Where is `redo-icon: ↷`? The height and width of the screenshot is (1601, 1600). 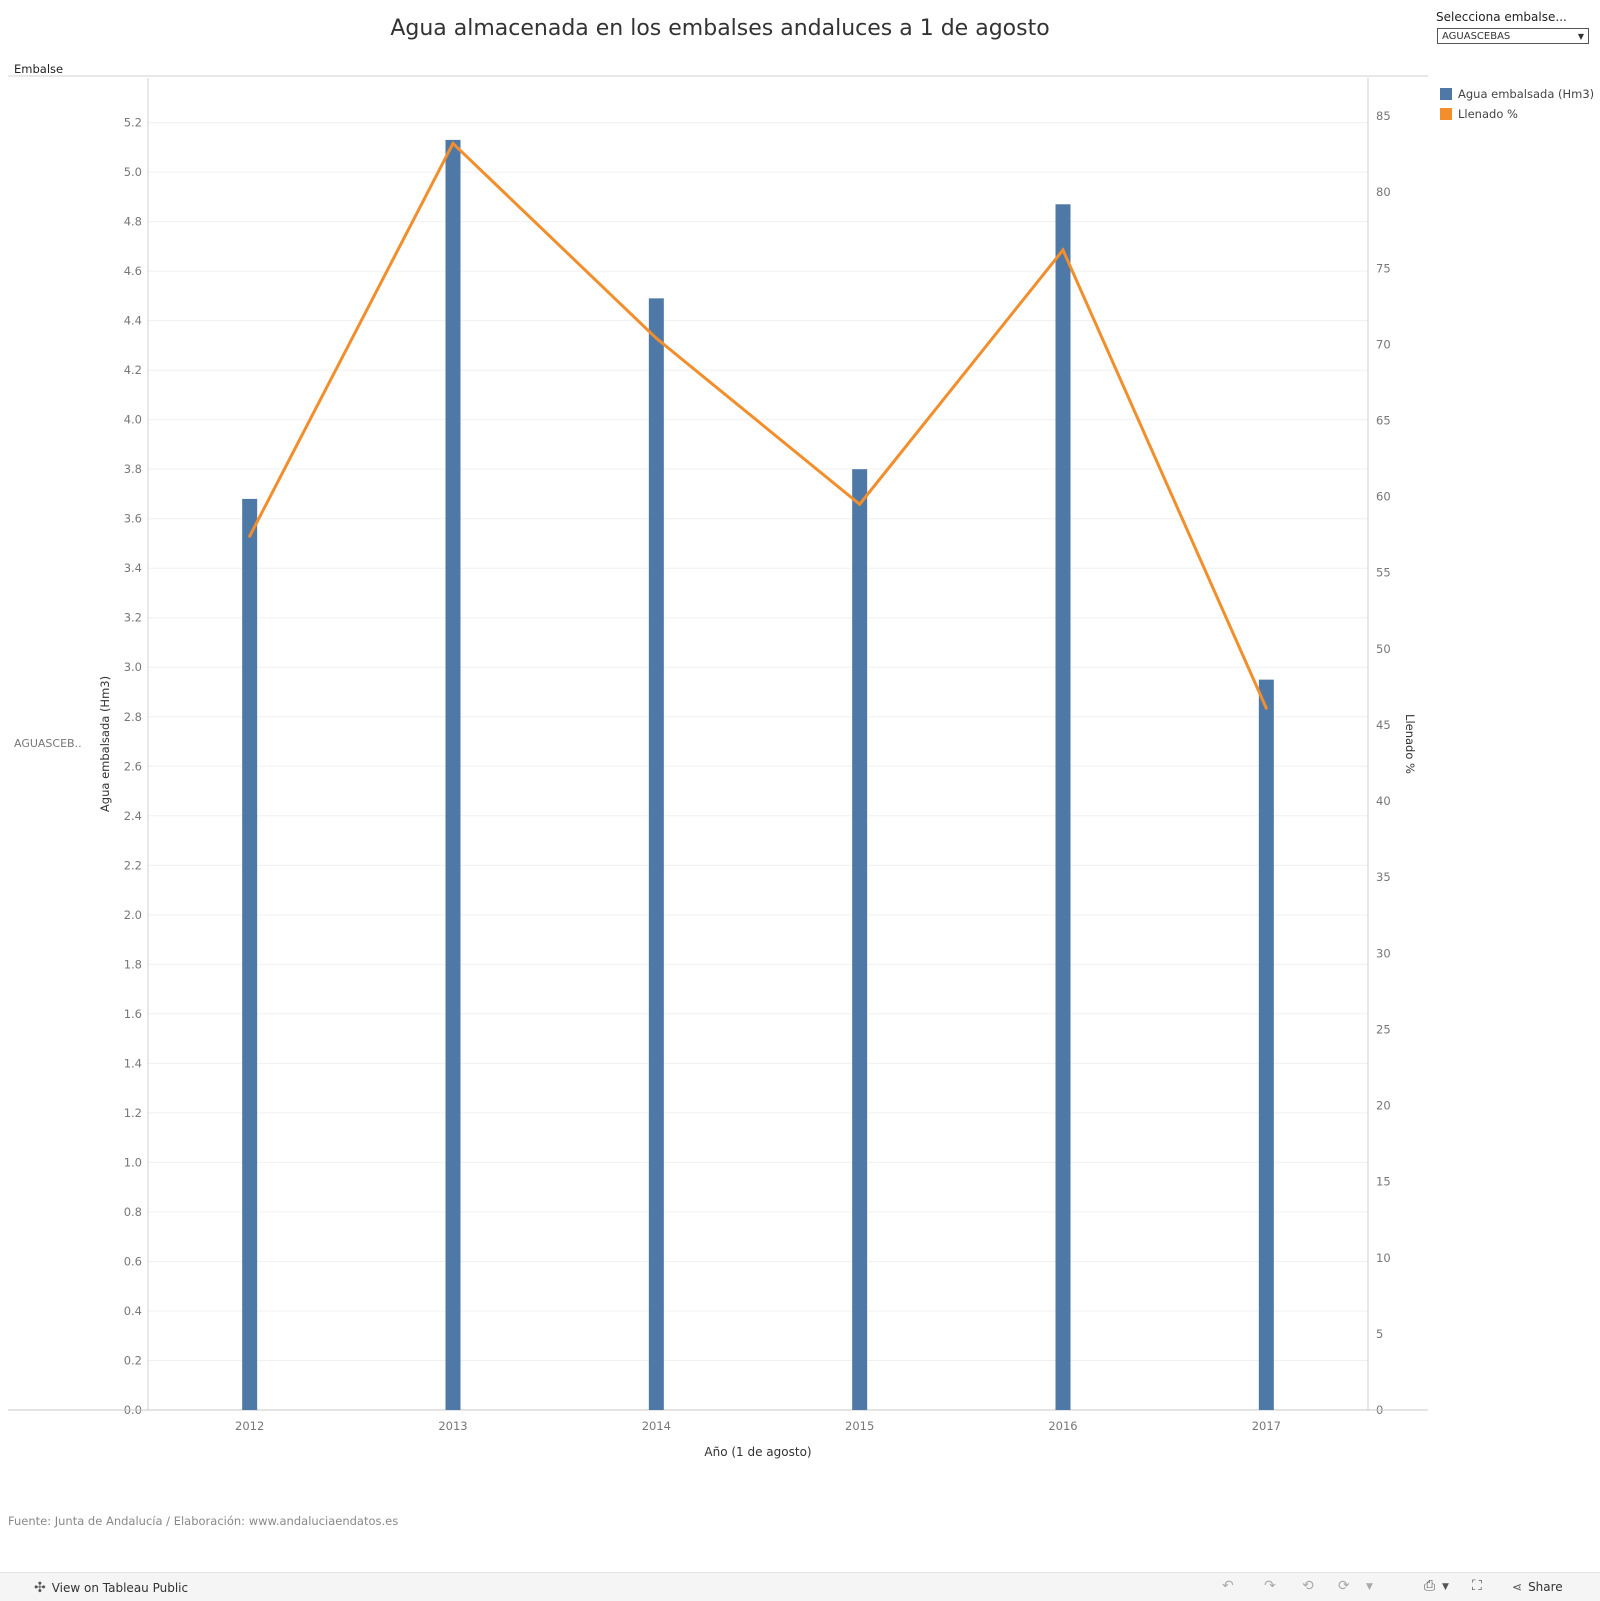 redo-icon: ↷ is located at coordinates (1270, 1586).